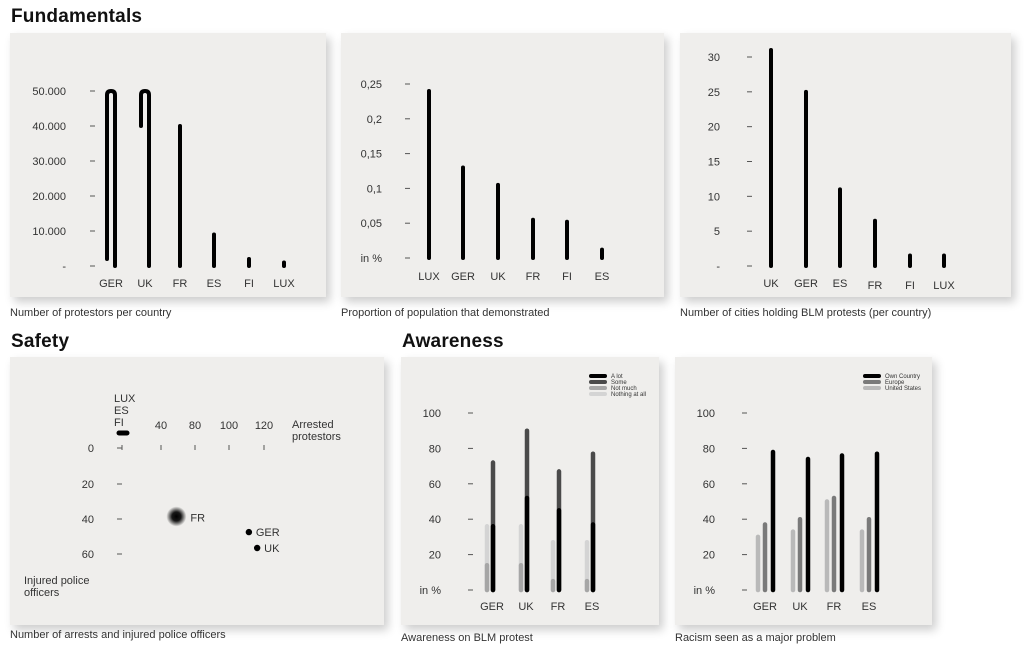  What do you see at coordinates (49, 92) in the screenshot?
I see `protestors-ytick-label: 50.000` at bounding box center [49, 92].